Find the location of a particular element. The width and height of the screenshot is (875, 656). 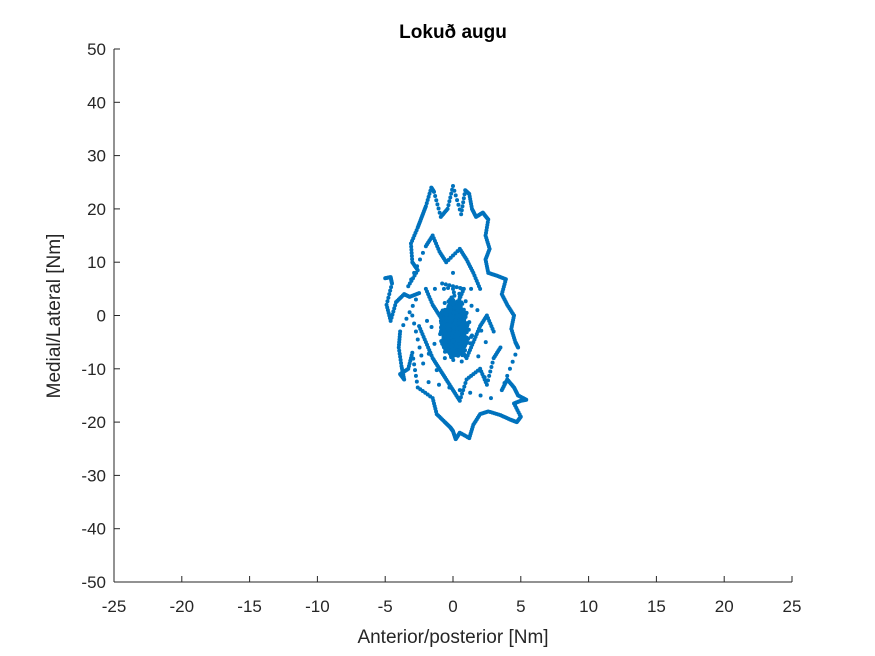

y-axis-label: Medial/Lateral [Nm] is located at coordinates (54, 316).